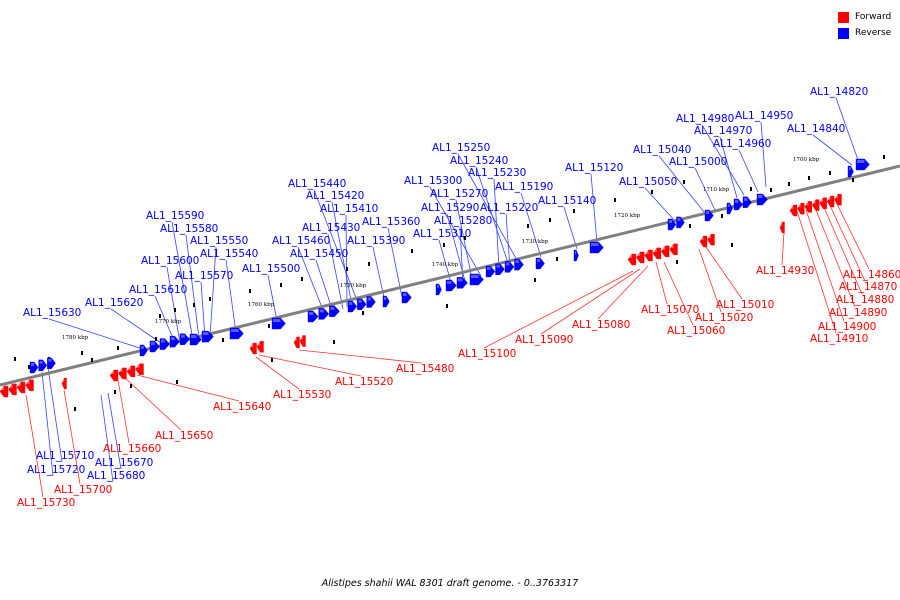 Image resolution: width=900 pixels, height=600 pixels. What do you see at coordinates (723, 131) in the screenshot?
I see `gene-label: AL1_14970` at bounding box center [723, 131].